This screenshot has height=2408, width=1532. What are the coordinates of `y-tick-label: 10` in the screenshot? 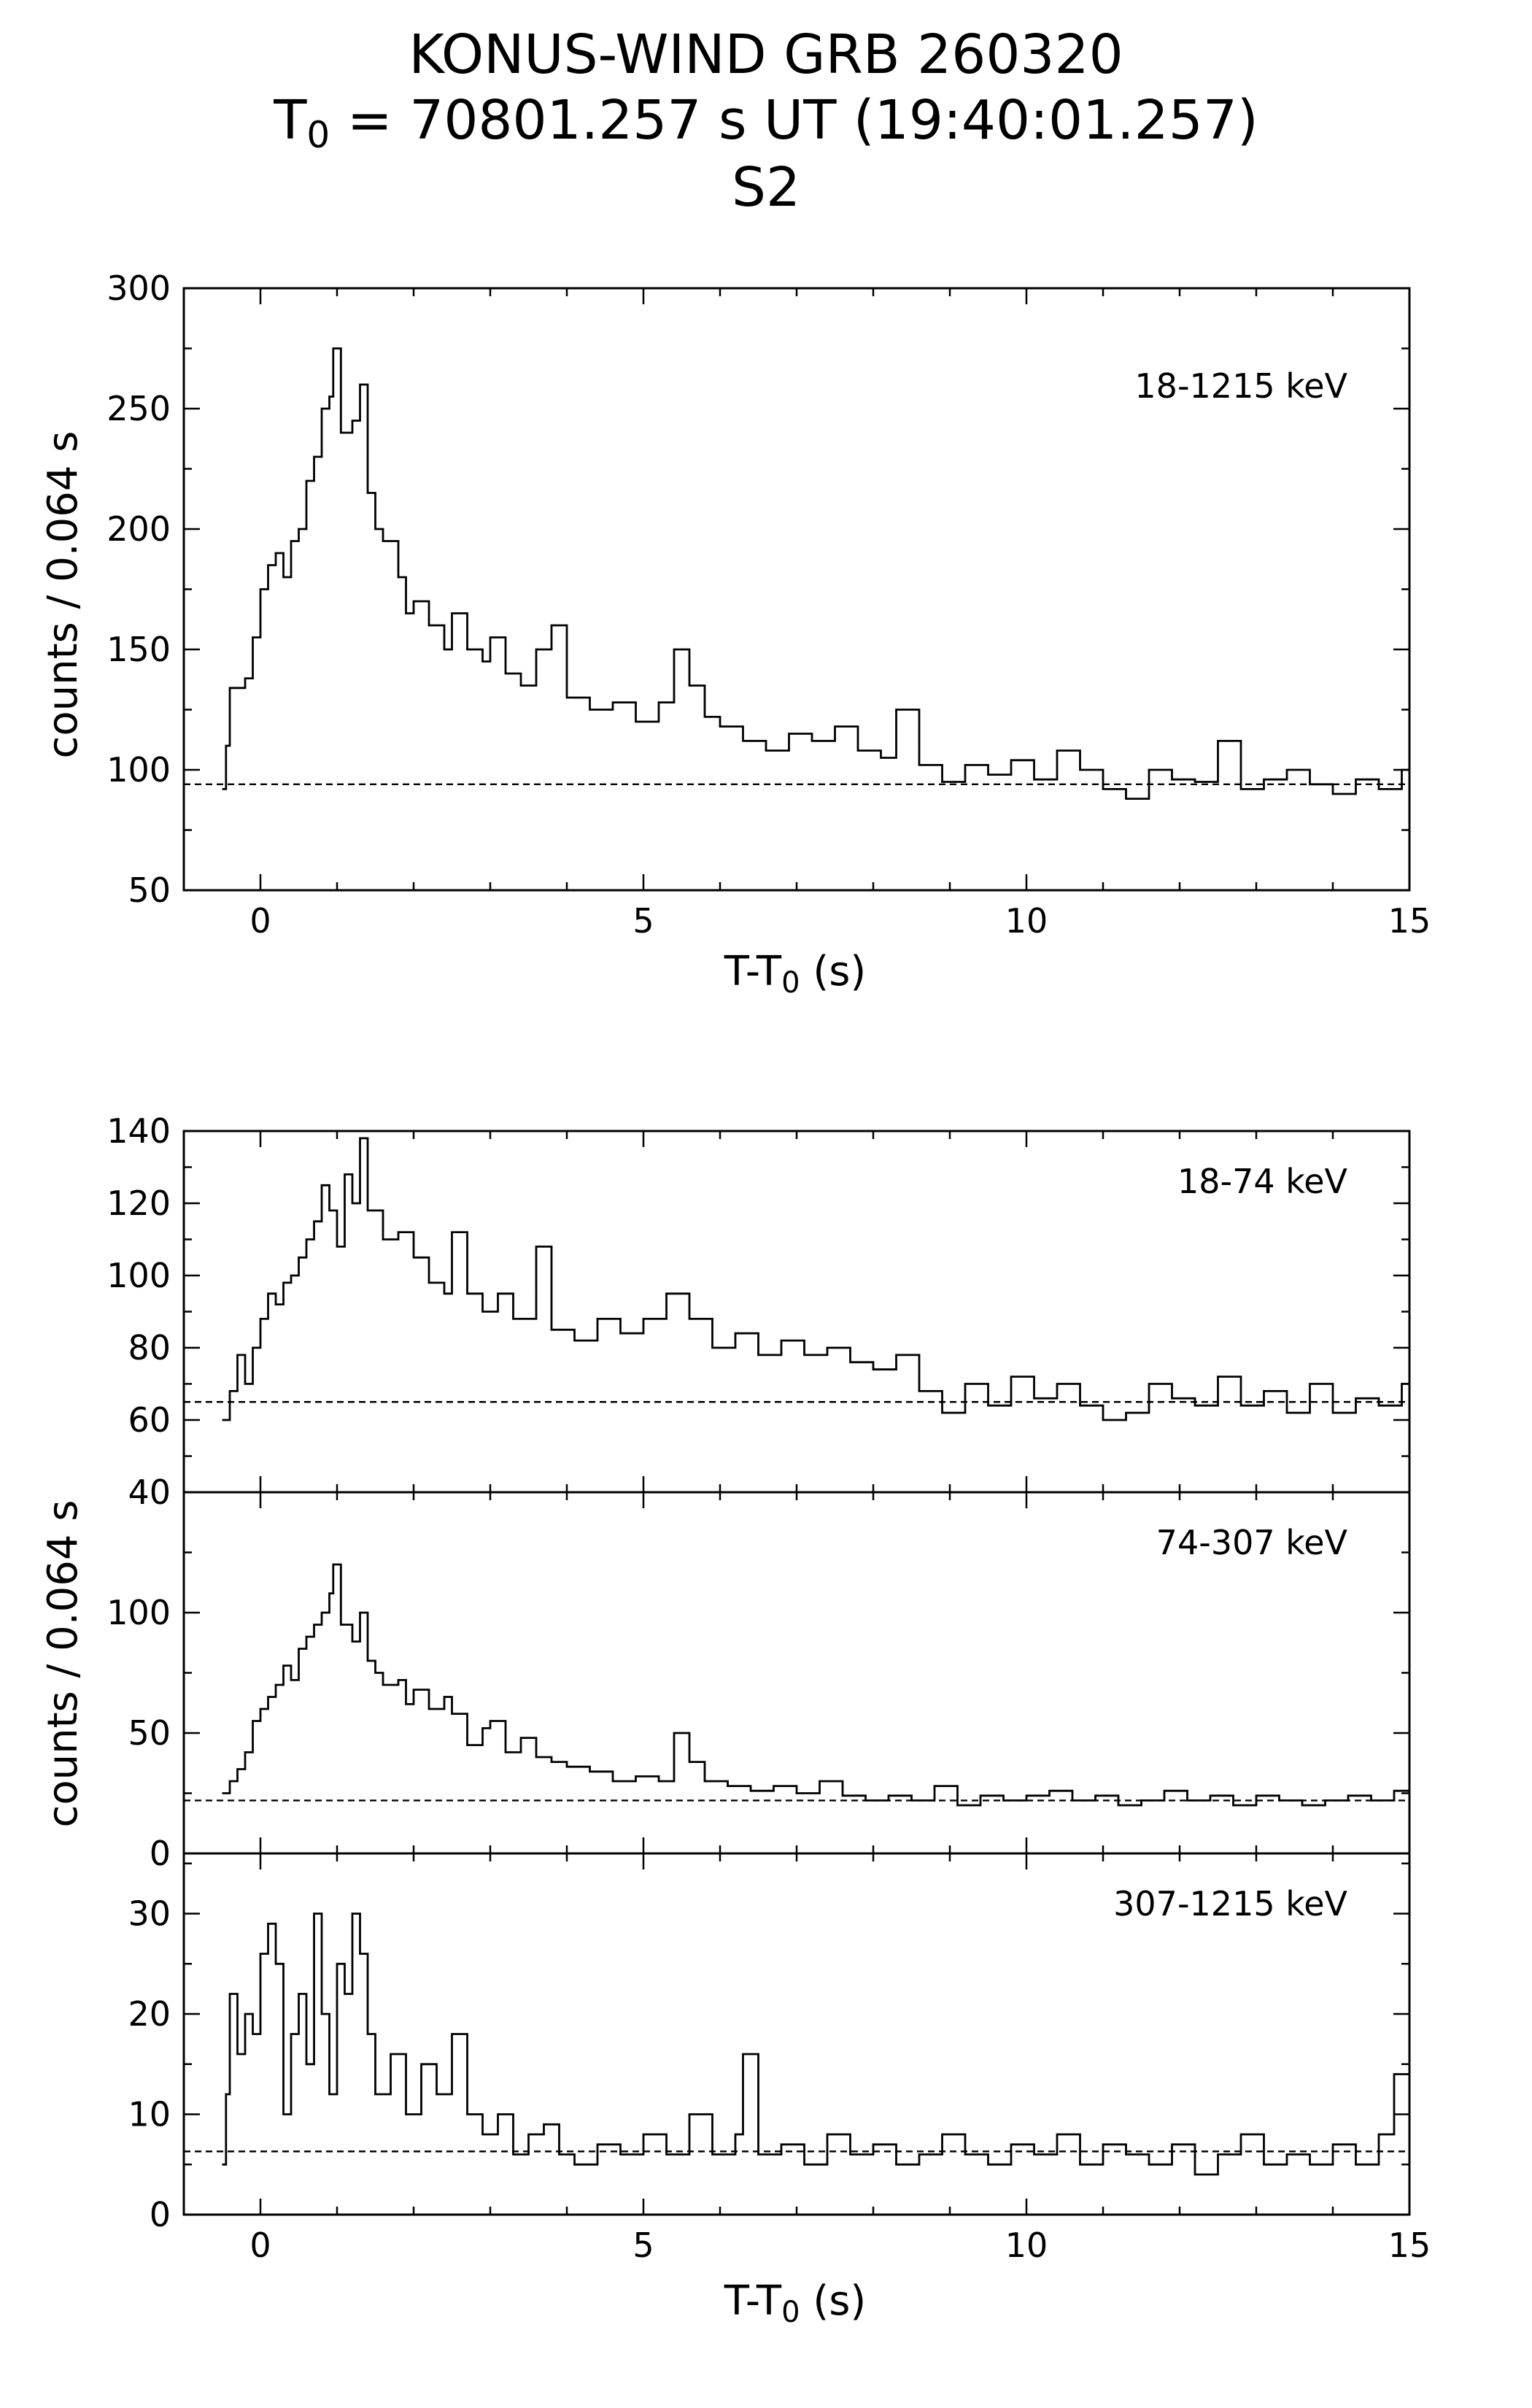 It's located at (149, 2114).